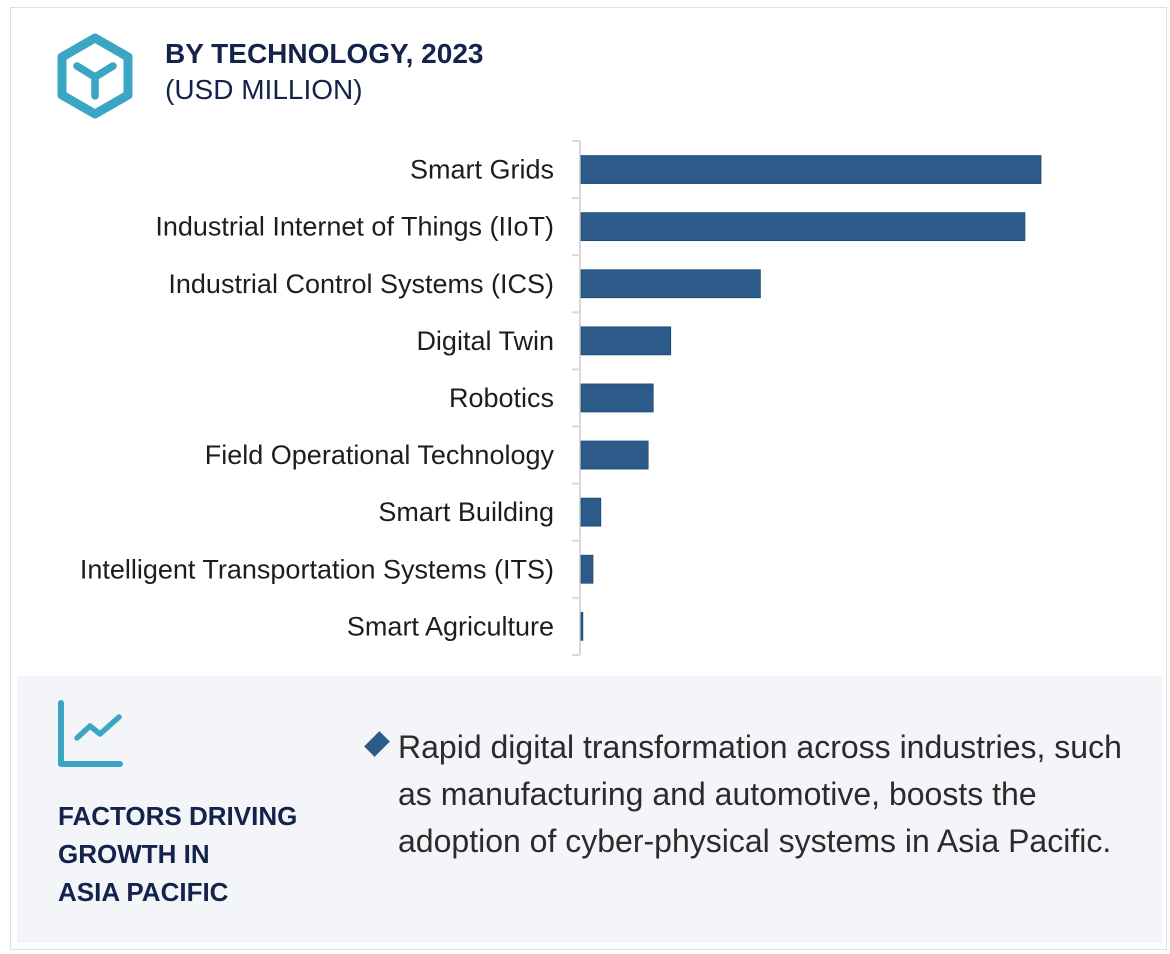 The image size is (1170, 954). I want to click on category-label: Robotics, so click(501, 398).